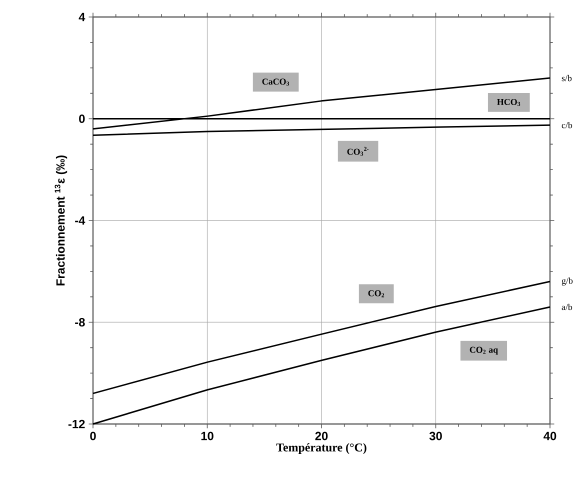 This screenshot has height=488, width=587. Describe the element at coordinates (276, 82) in the screenshot. I see `annotation: CaCO$_{3}$` at that location.